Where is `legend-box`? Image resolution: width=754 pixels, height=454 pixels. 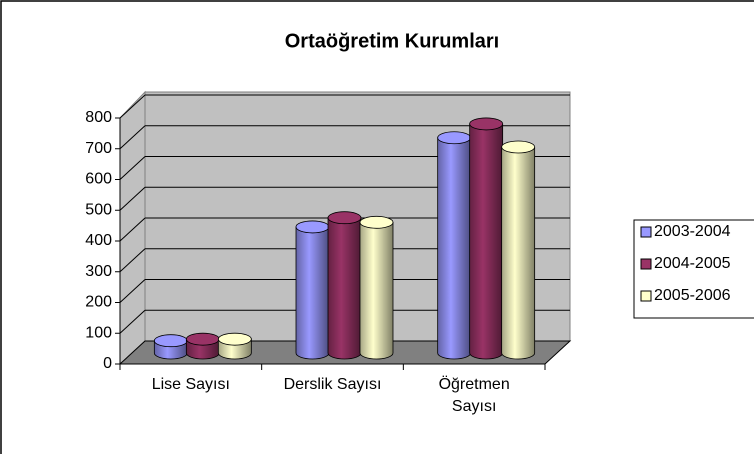 legend-box is located at coordinates (693, 269).